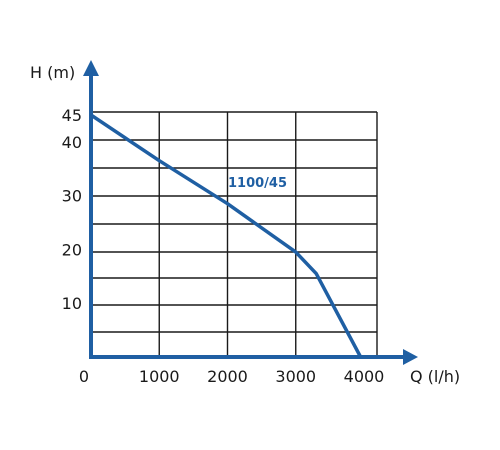 Image resolution: width=500 pixels, height=450 pixels. Describe the element at coordinates (84, 376) in the screenshot. I see `x-tick-label: 0` at that location.